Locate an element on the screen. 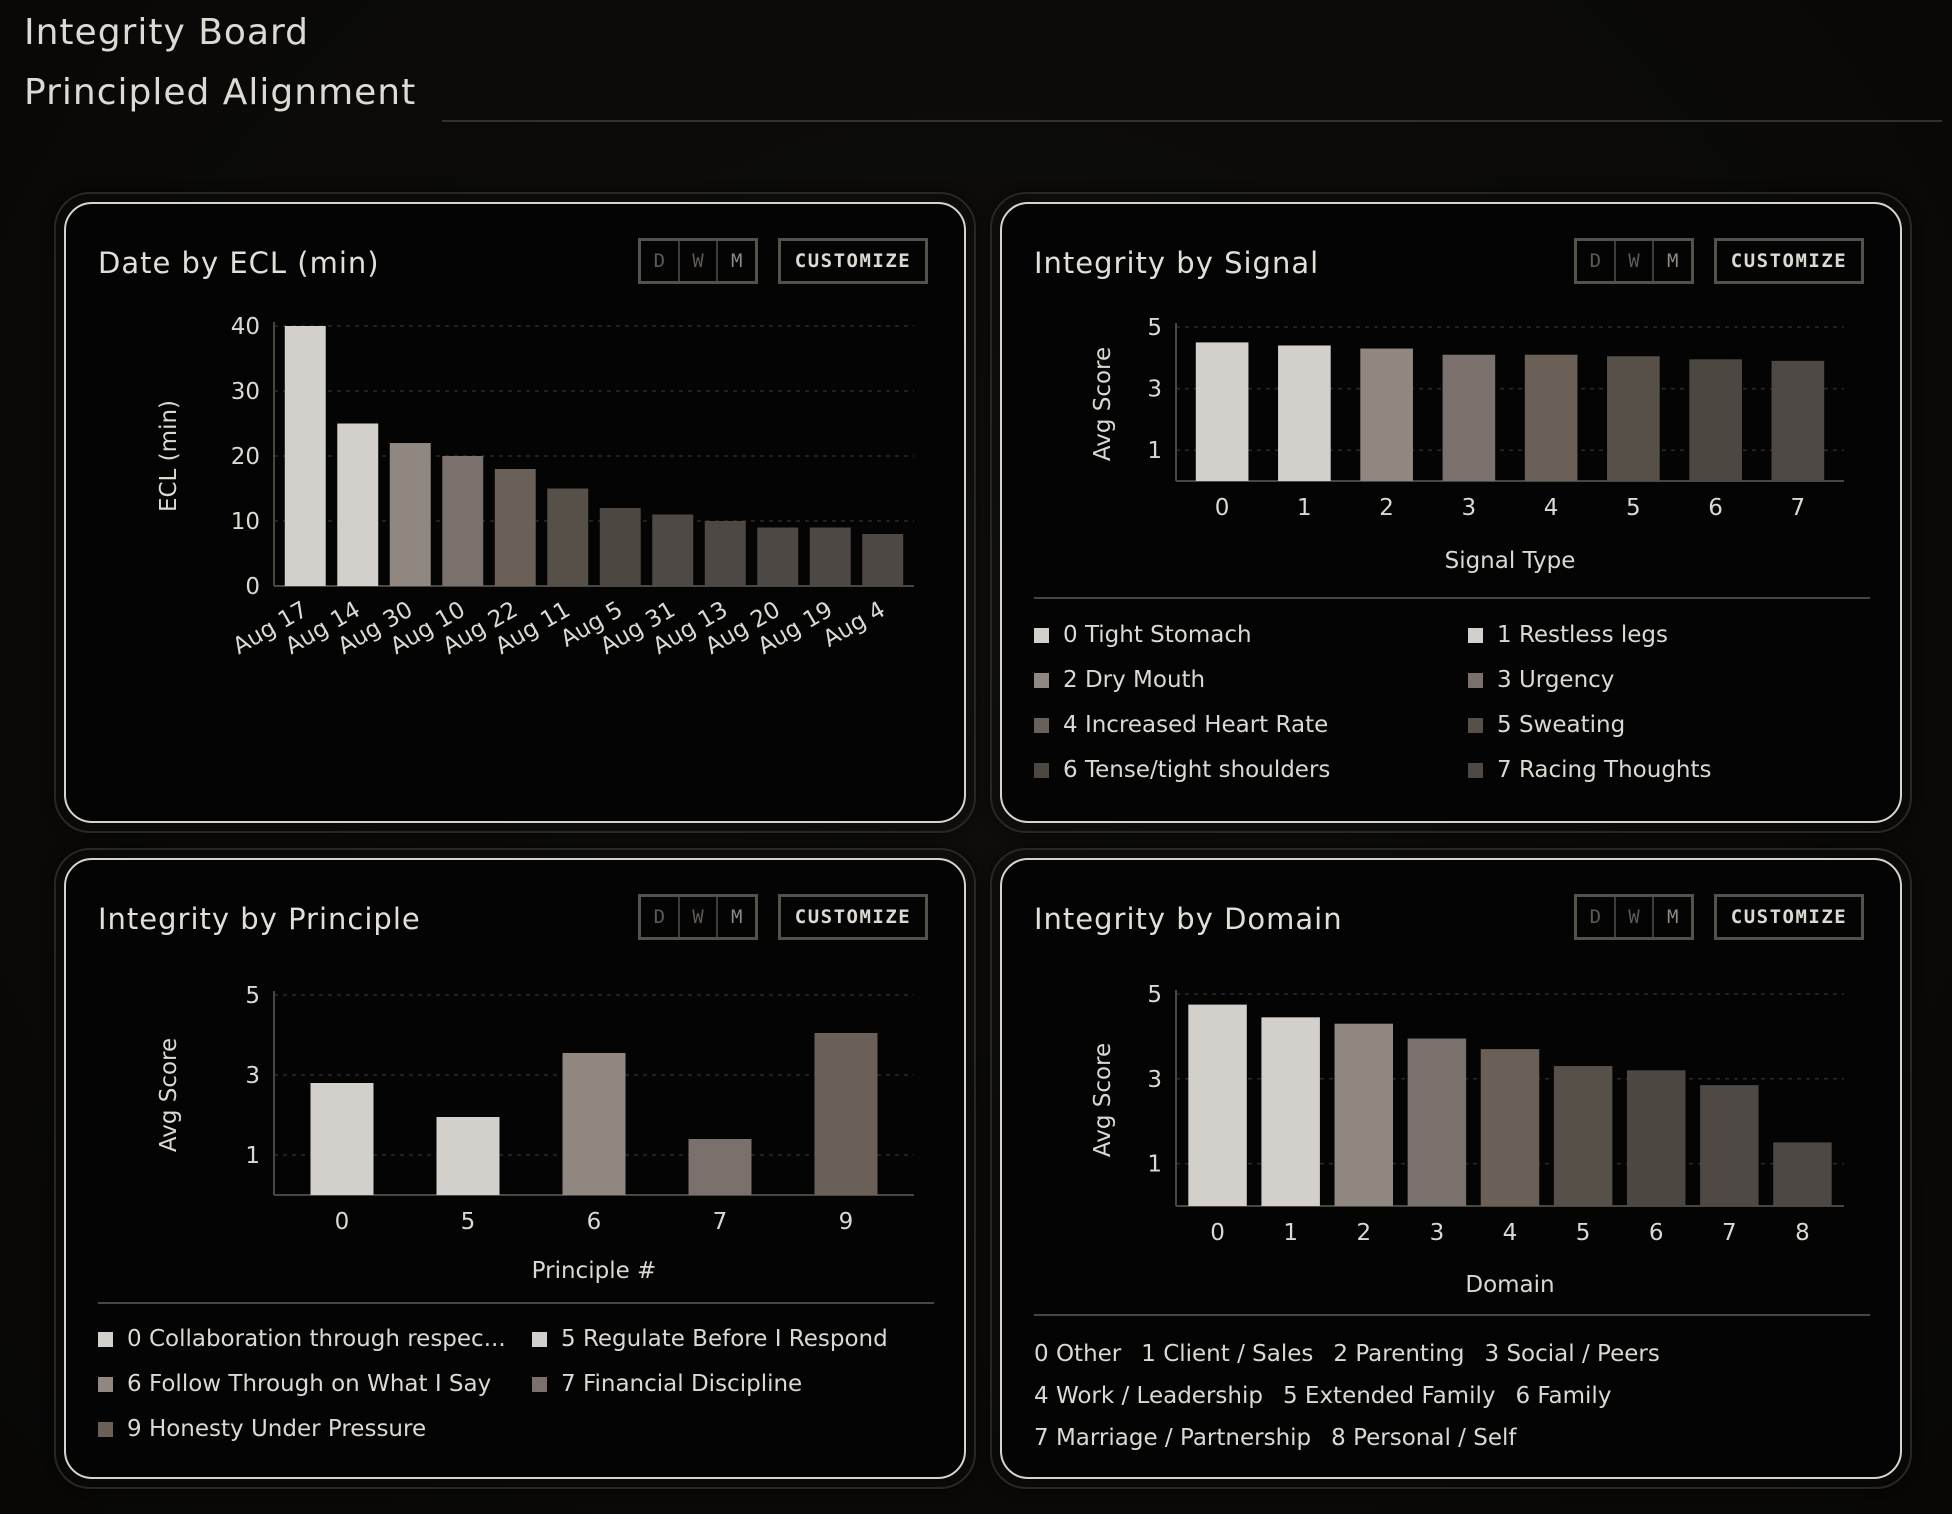  legend-label: 2 Parenting is located at coordinates (1399, 1354).